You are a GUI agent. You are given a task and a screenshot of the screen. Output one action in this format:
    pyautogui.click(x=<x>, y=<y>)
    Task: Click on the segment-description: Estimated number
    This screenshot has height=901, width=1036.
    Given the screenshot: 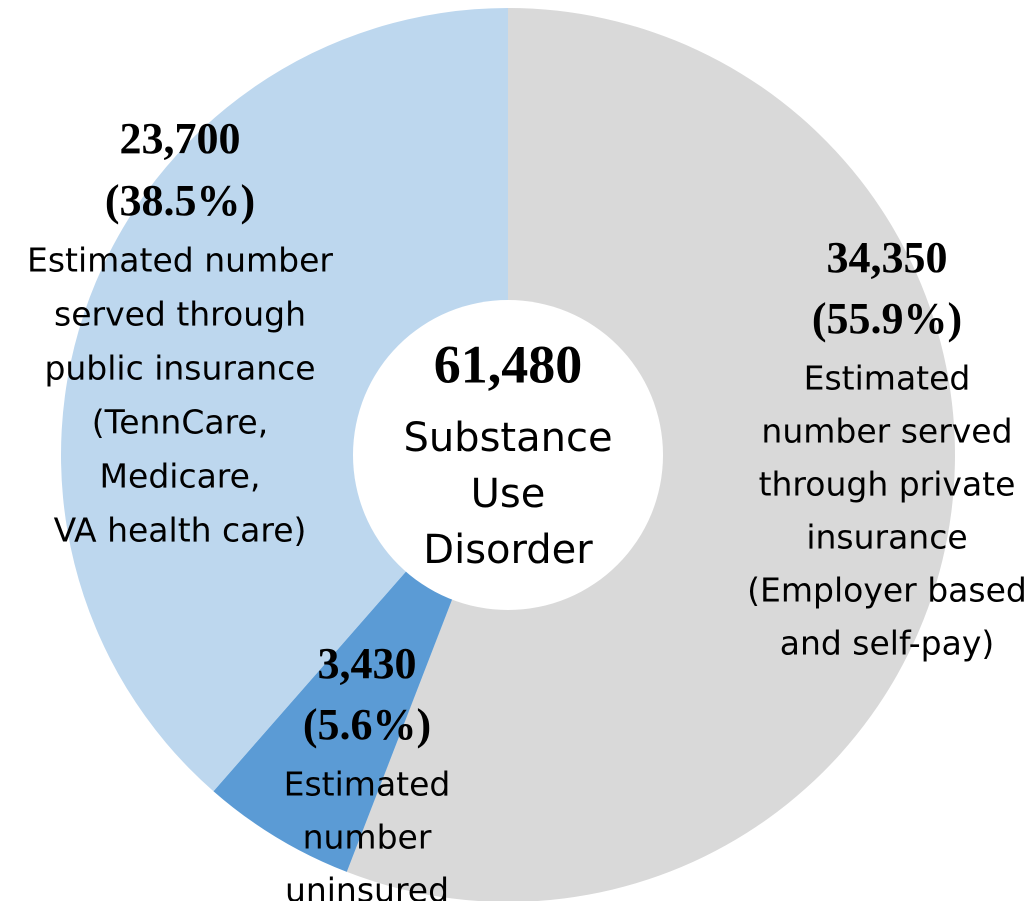 What is the action you would take?
    pyautogui.click(x=180, y=260)
    